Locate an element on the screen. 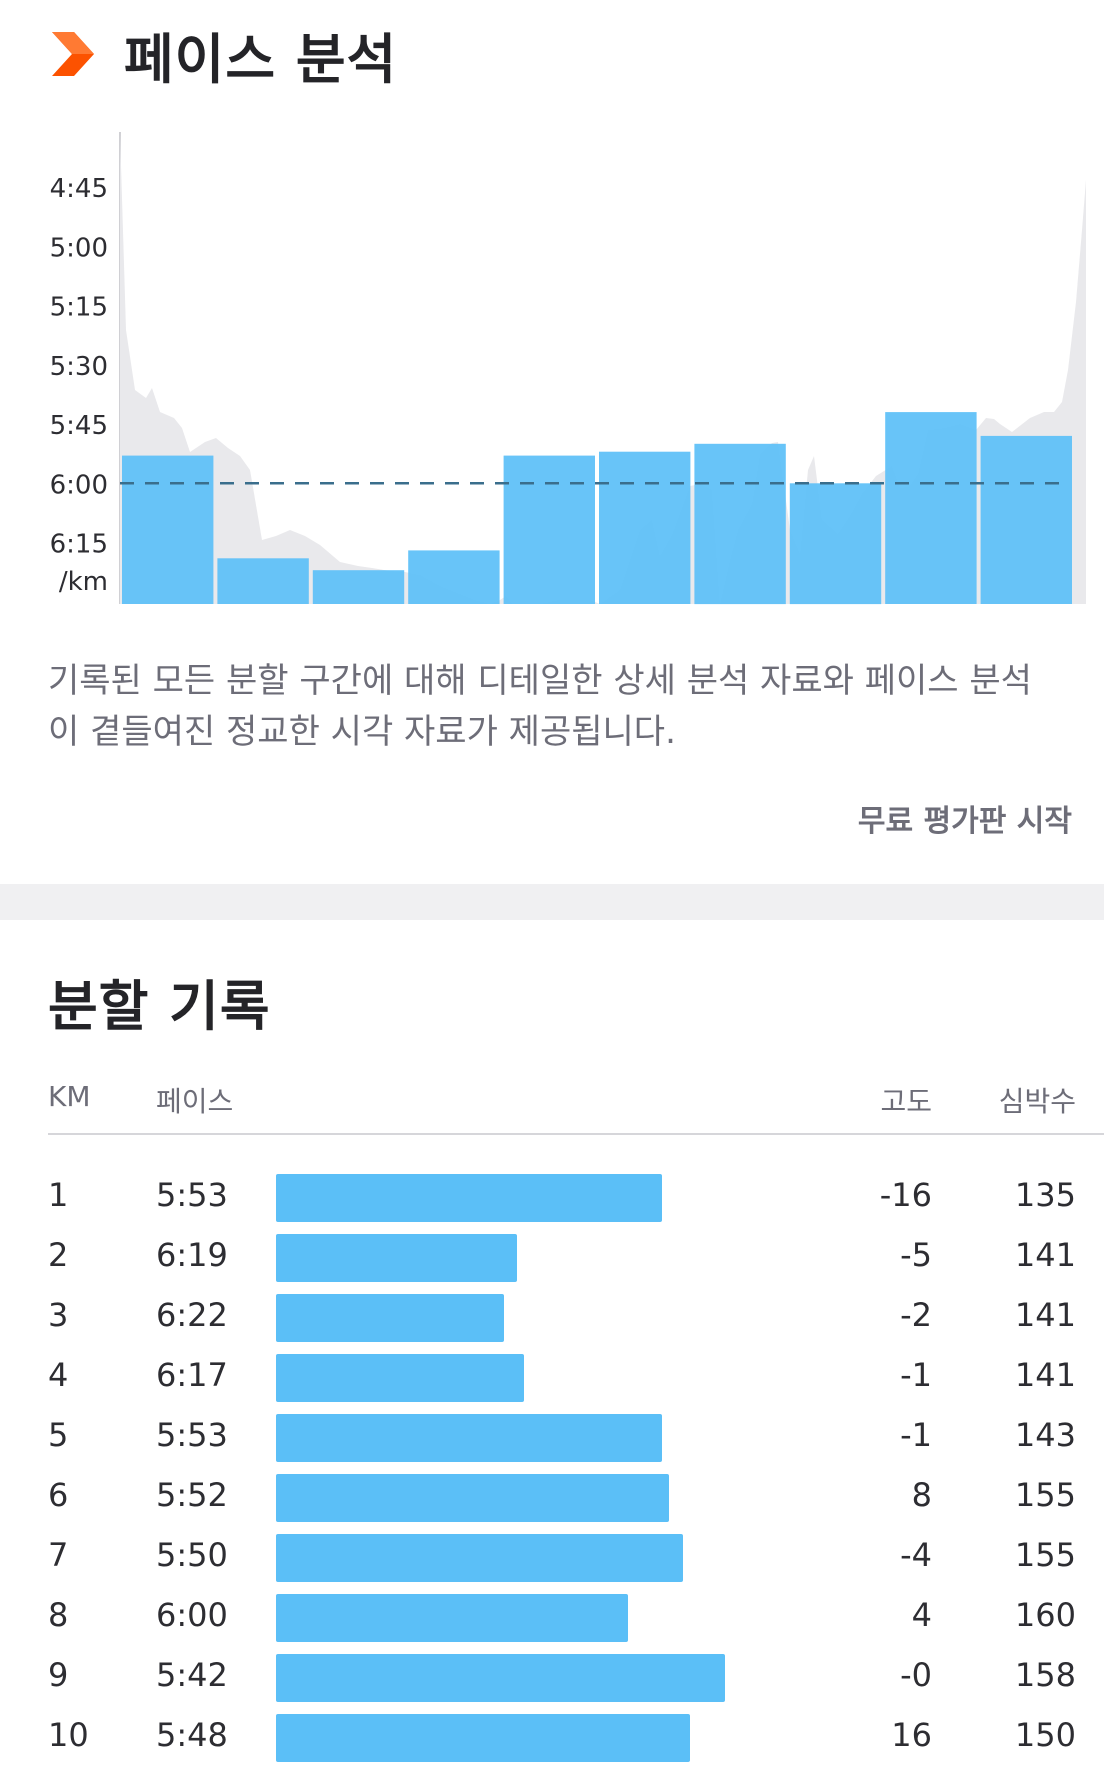 The height and width of the screenshot is (1782, 1104). header-elevation: 고도 is located at coordinates (906, 1101).